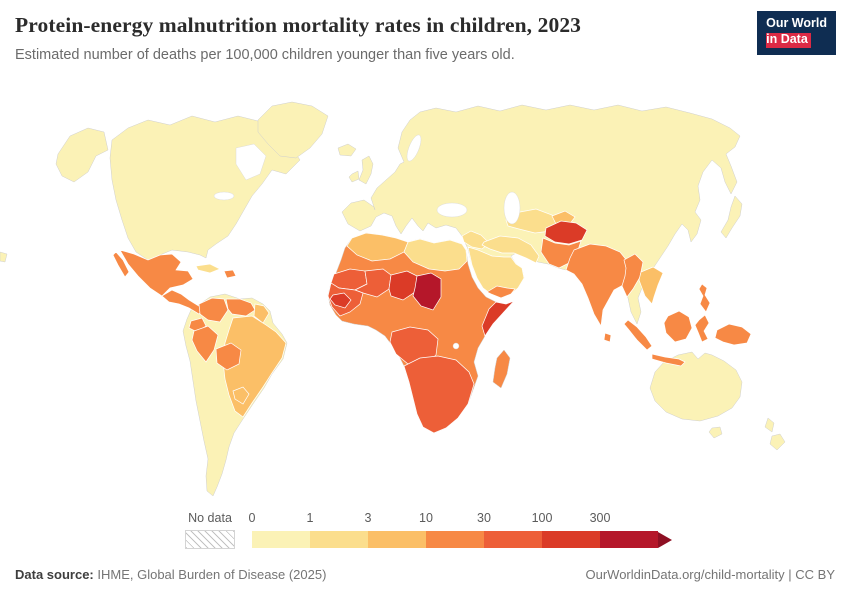 This screenshot has width=850, height=600. What do you see at coordinates (208, 268) in the screenshot?
I see `region-cuba` at bounding box center [208, 268].